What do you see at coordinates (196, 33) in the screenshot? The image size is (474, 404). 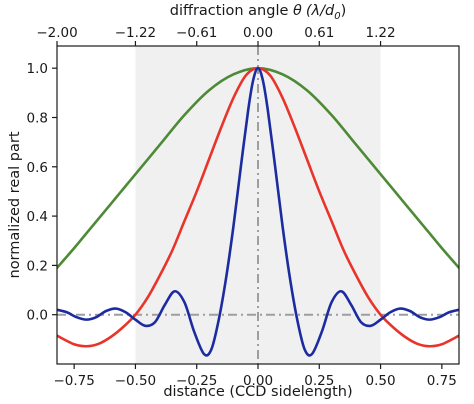 I see `top-x-tick-label: −0.61` at bounding box center [196, 33].